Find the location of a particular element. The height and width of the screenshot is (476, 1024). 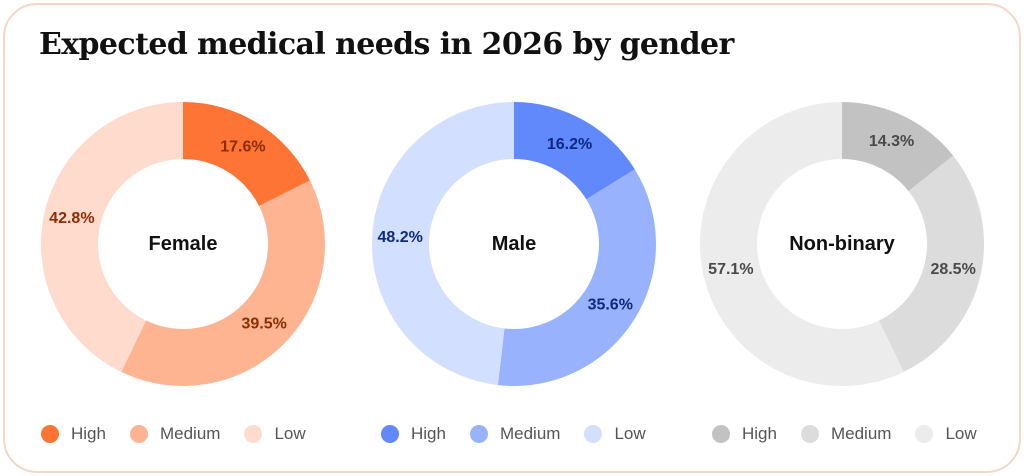

chart-title: Expected medical needs in 2026 by gender is located at coordinates (386, 44).